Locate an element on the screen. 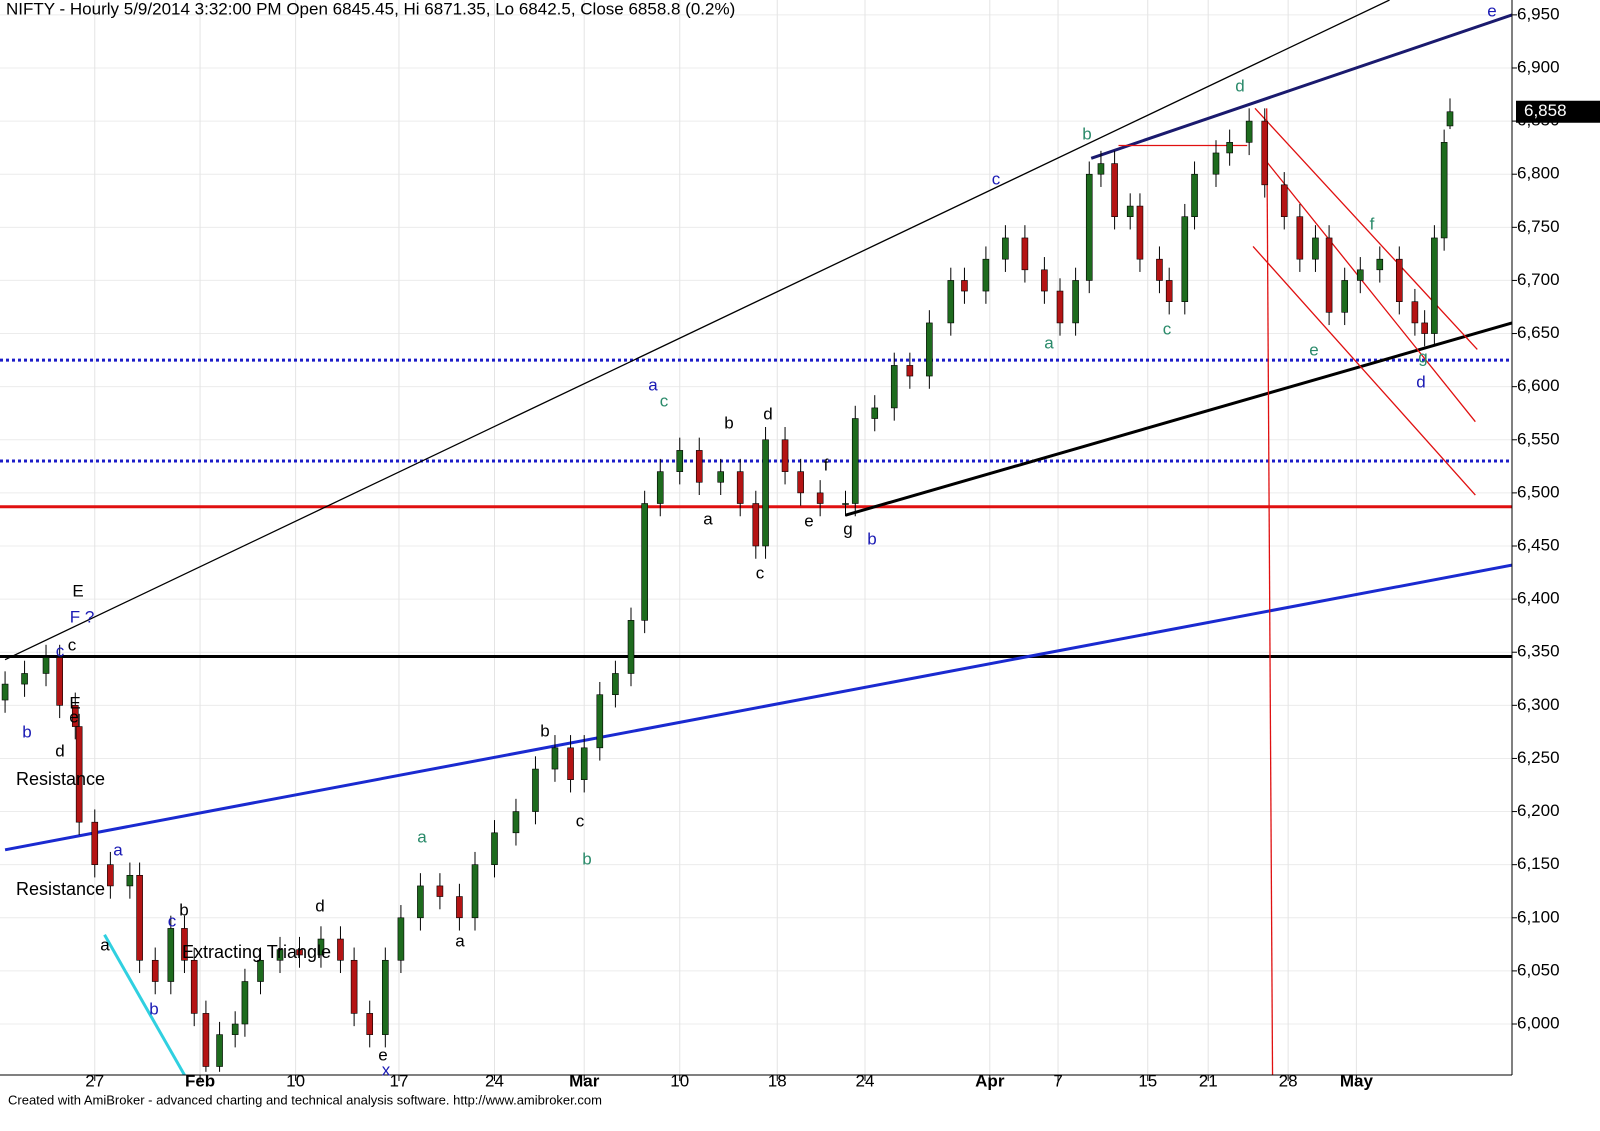 The image size is (1600, 1131). y-tick-label: 6,100 is located at coordinates (1538, 916).